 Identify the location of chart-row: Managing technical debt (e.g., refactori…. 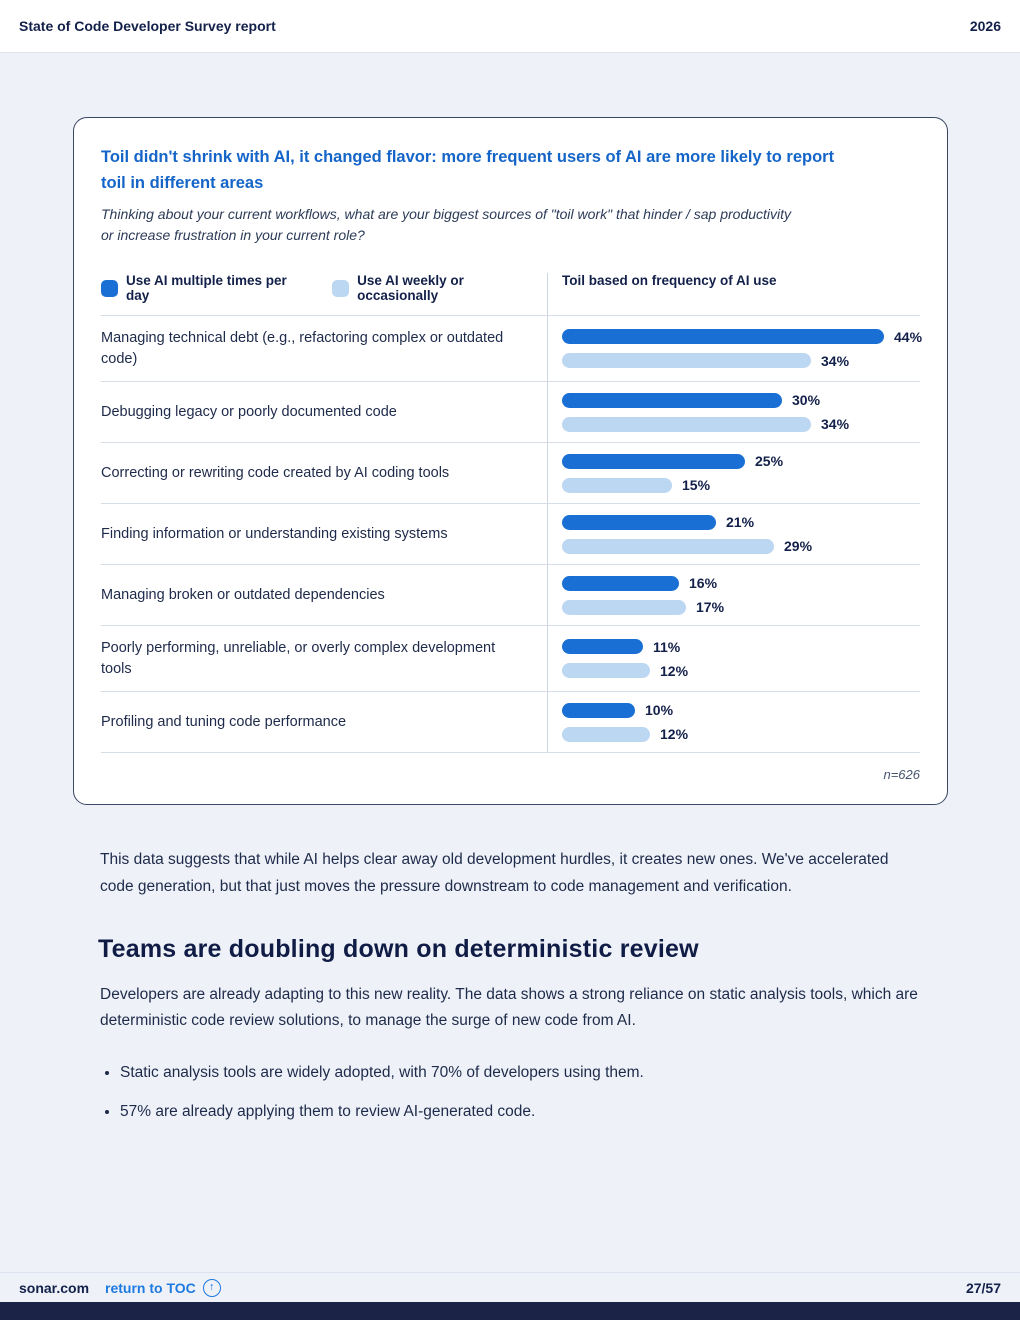
(511, 349).